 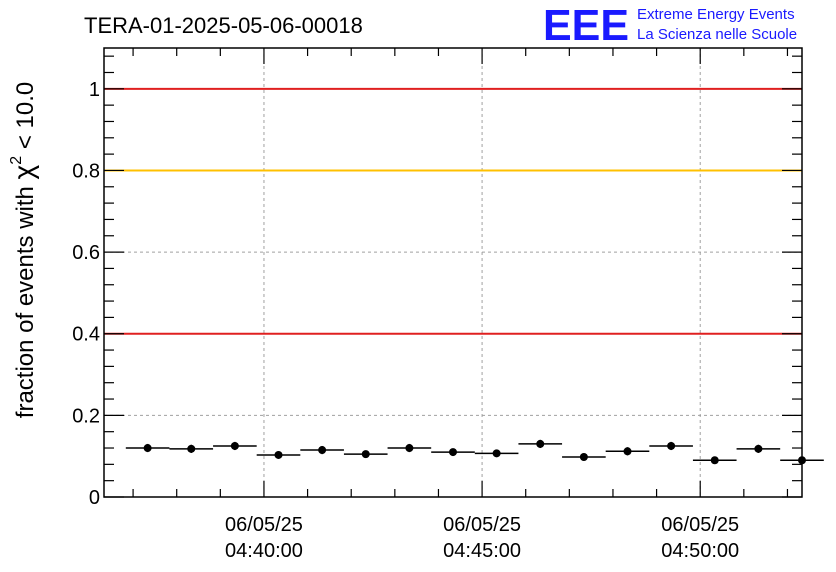 I want to click on y-tick-labels: 0 0.2 0.4 0.6 0.8 1, so click(x=86, y=294).